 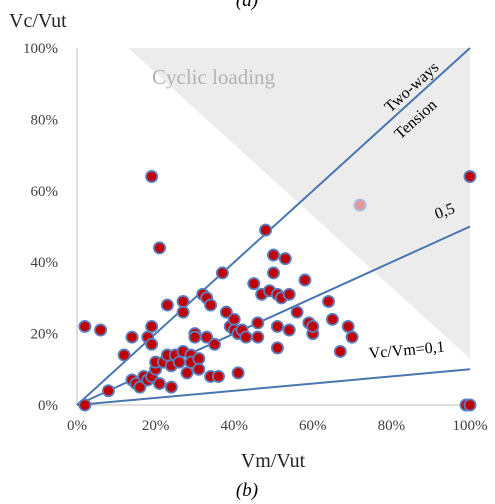 What do you see at coordinates (247, 5) in the screenshot?
I see `top-fragment-label: (a)` at bounding box center [247, 5].